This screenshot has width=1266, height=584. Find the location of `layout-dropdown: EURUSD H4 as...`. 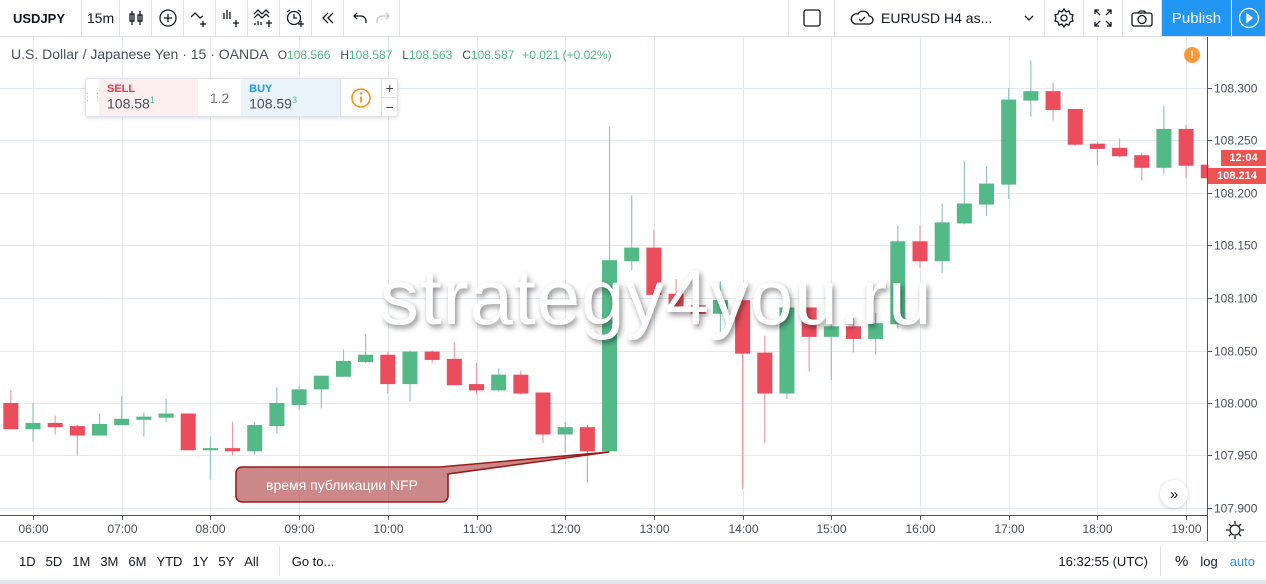

layout-dropdown: EURUSD H4 as... is located at coordinates (940, 18).